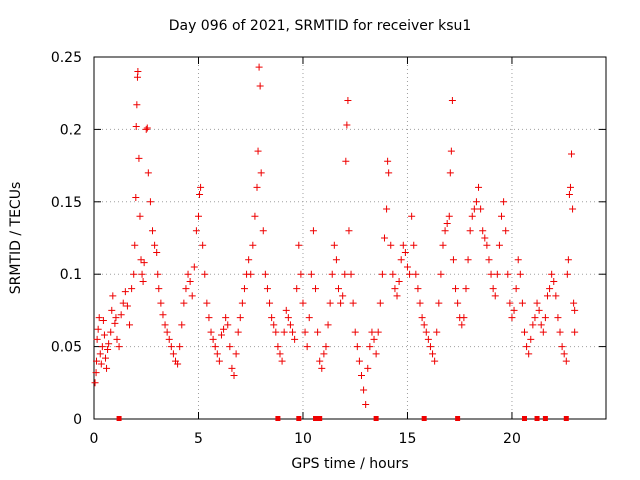 This screenshot has width=640, height=480. I want to click on y-tick-label: 0.2, so click(71, 130).